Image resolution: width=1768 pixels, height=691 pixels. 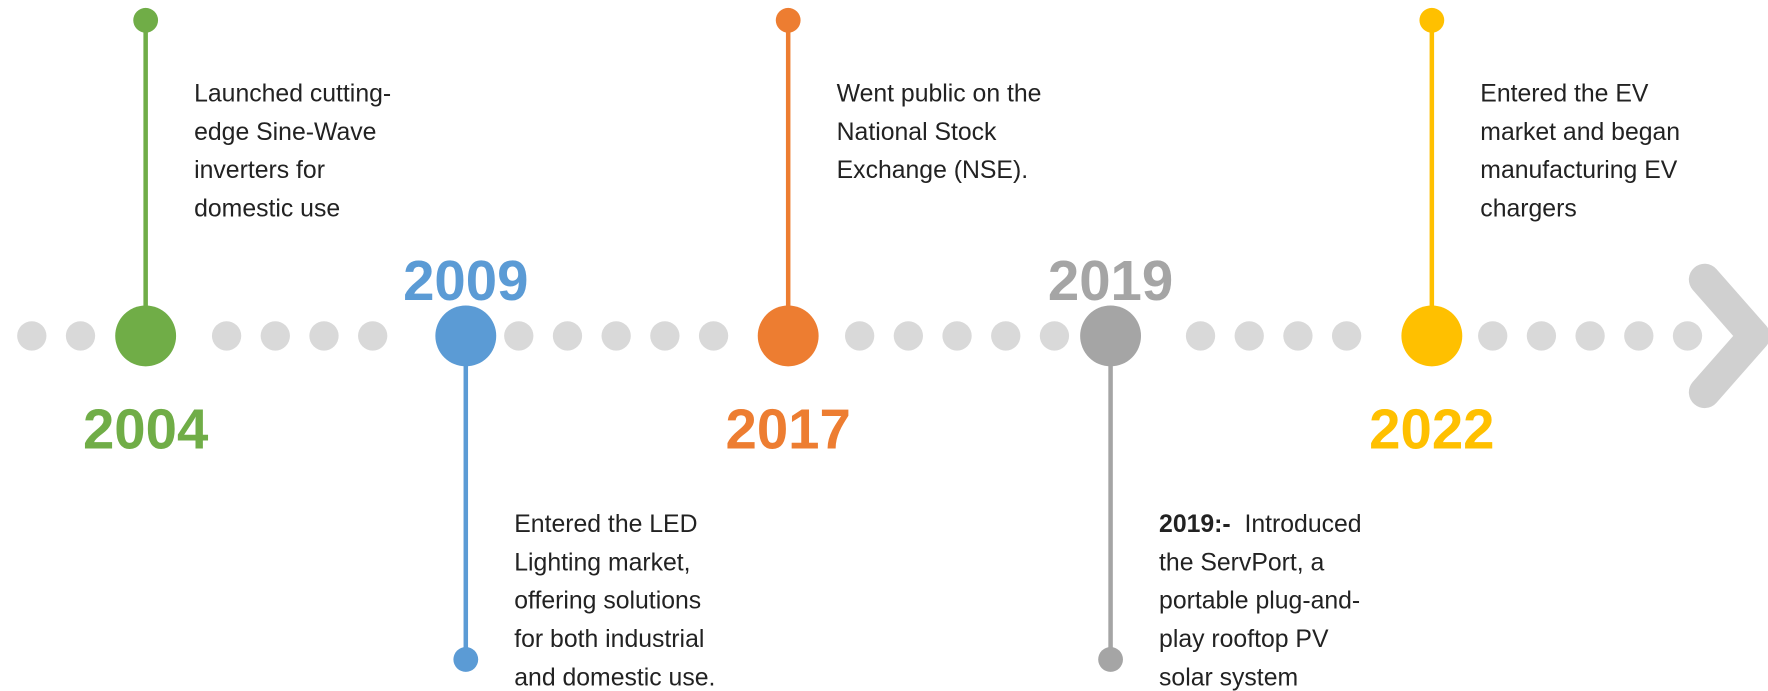 What do you see at coordinates (1228, 677) in the screenshot?
I see `description-line: solar system` at bounding box center [1228, 677].